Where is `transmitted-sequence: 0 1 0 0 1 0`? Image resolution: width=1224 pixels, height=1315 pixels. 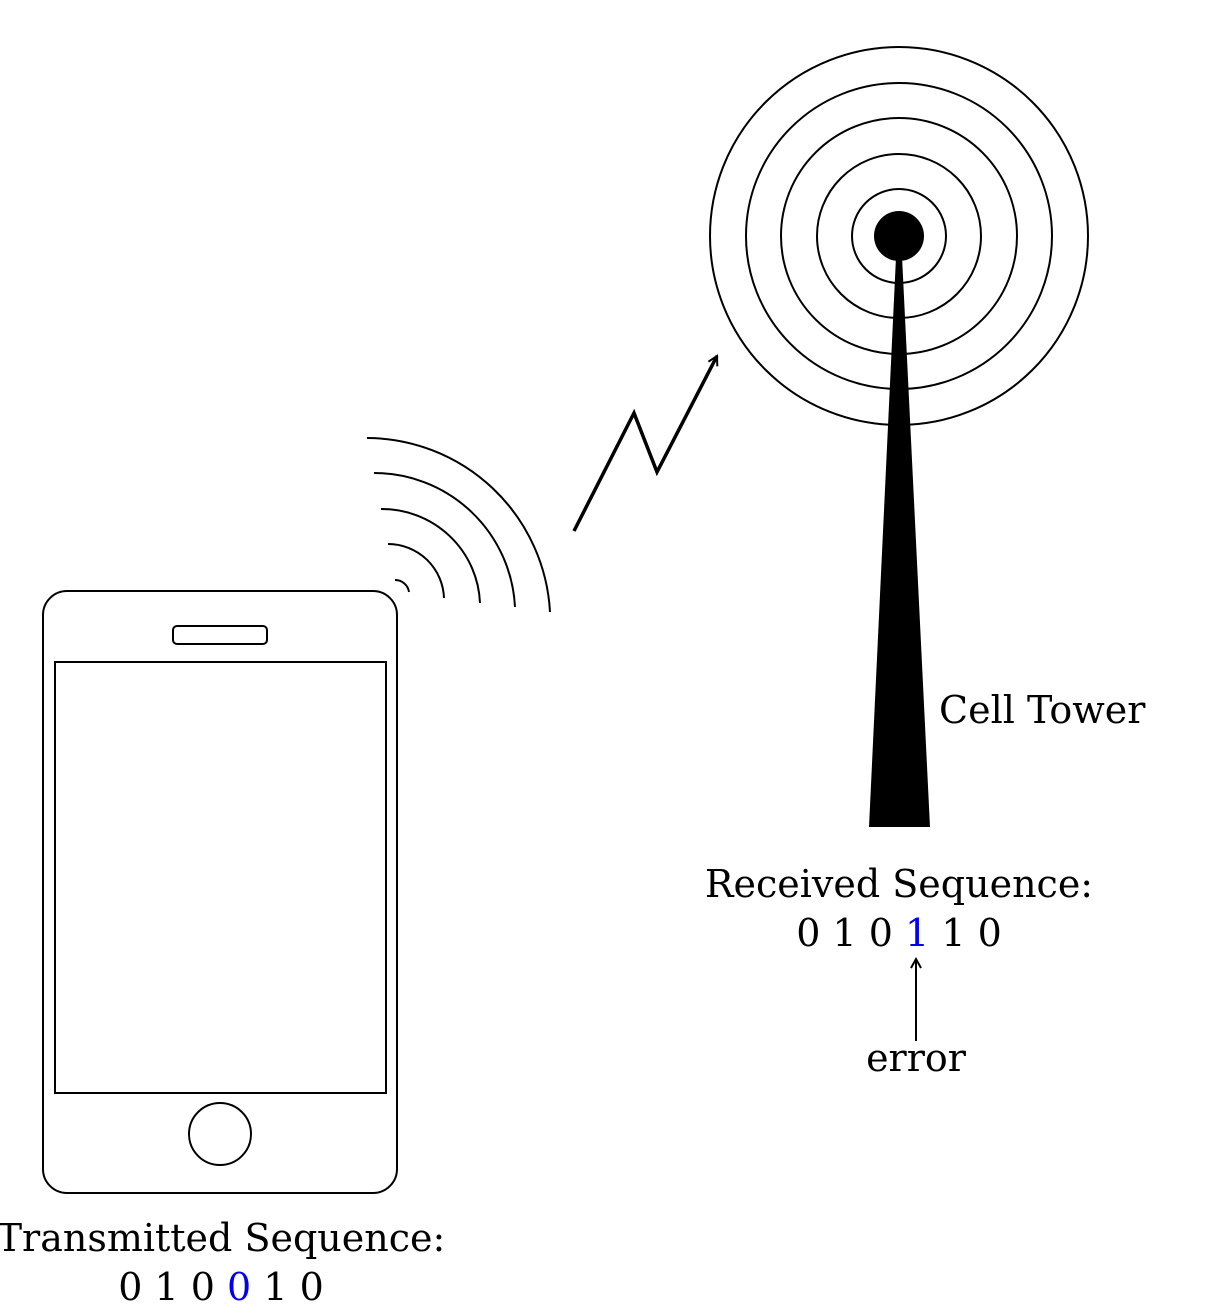 transmitted-sequence: 0 1 0 0 1 0 is located at coordinates (221, 1287).